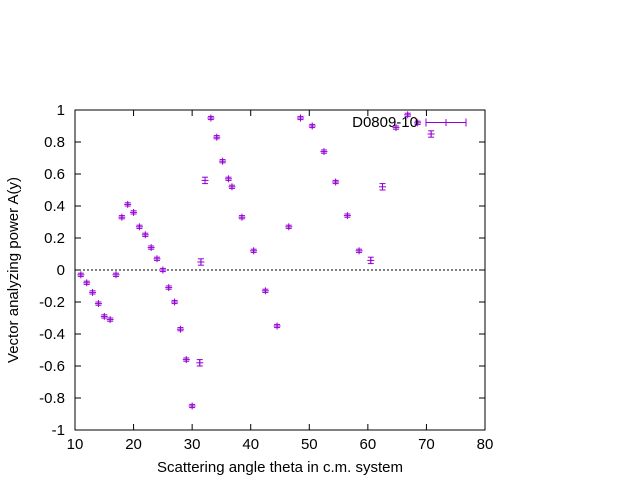 The image size is (640, 480). Describe the element at coordinates (250, 444) in the screenshot. I see `x-tick-label: 40` at that location.